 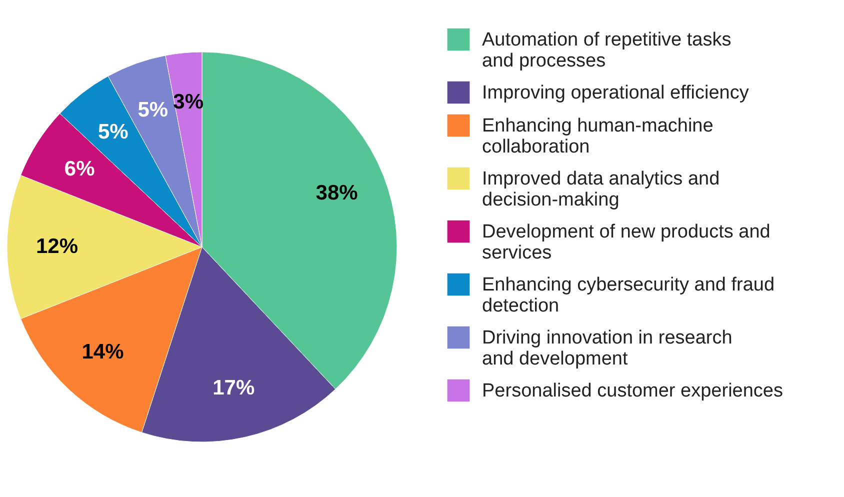 What do you see at coordinates (601, 189) in the screenshot?
I see `legend-label: Improved data analytics and decision-making` at bounding box center [601, 189].